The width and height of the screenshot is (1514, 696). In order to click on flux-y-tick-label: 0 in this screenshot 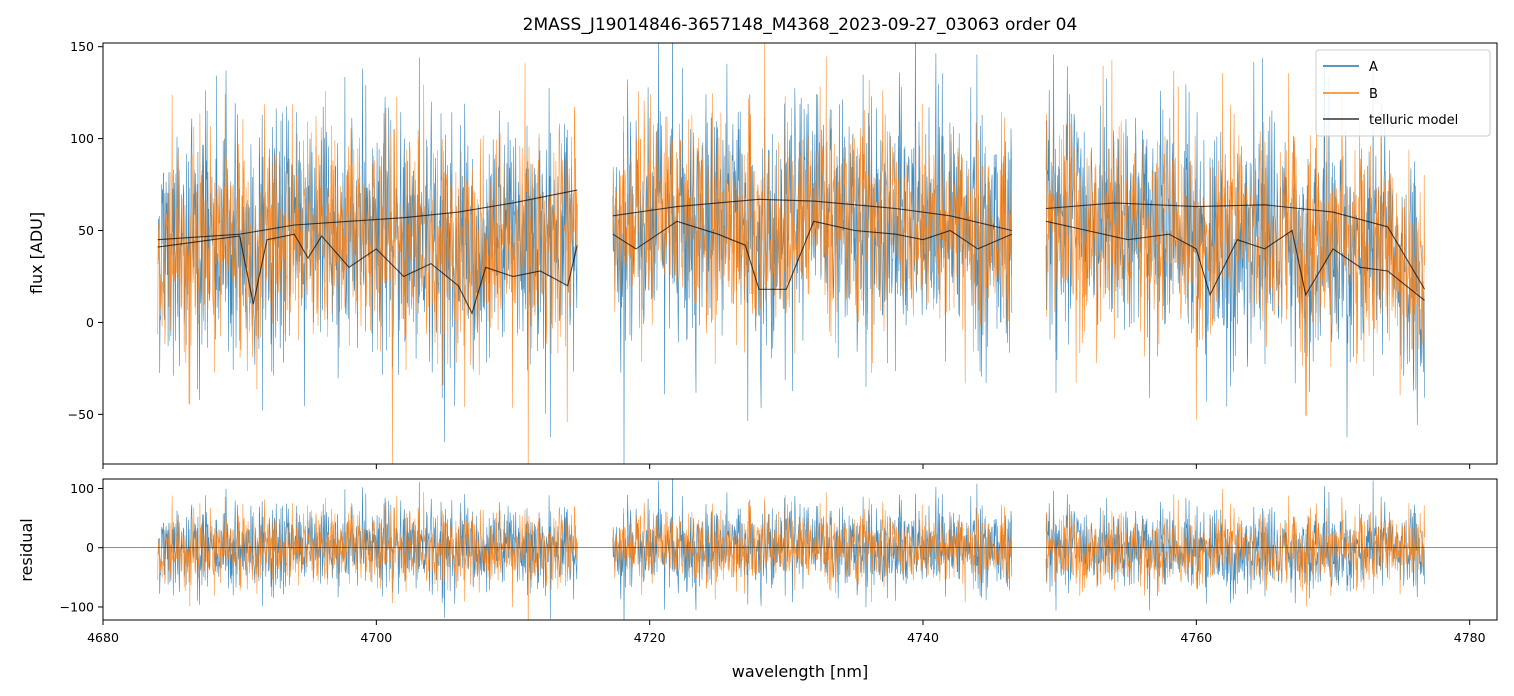, I will do `click(90, 322)`.